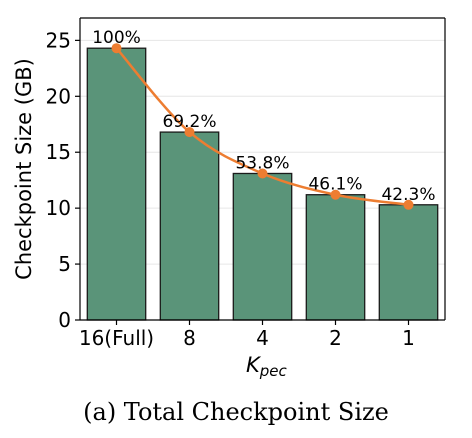  I want to click on x-tick-label-3: 2, so click(335, 338).